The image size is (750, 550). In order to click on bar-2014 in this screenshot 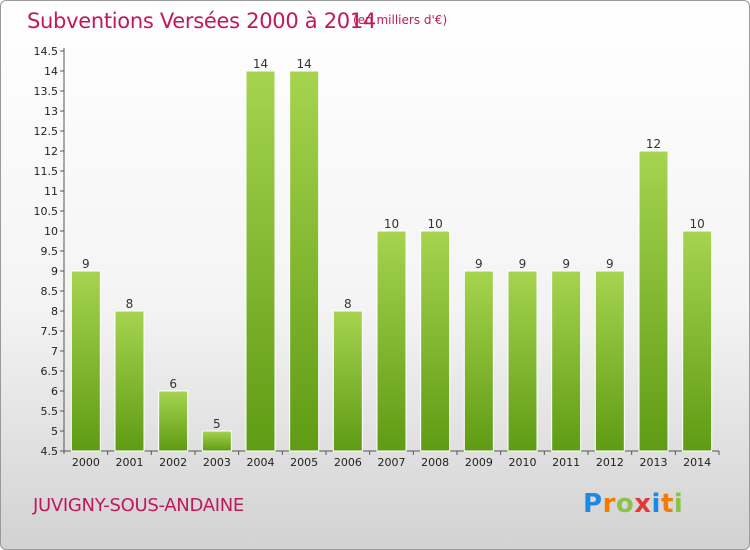, I will do `click(697, 341)`.